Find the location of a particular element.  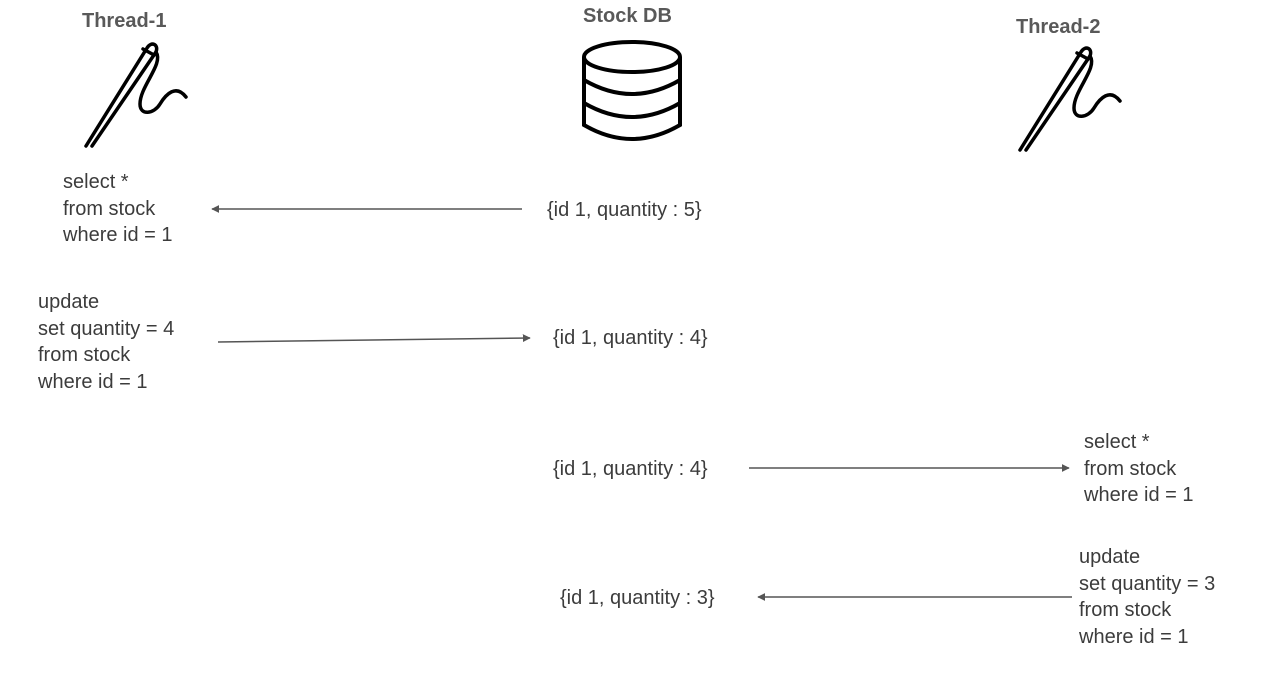

query-line: set quantity = 4 is located at coordinates (106, 328).